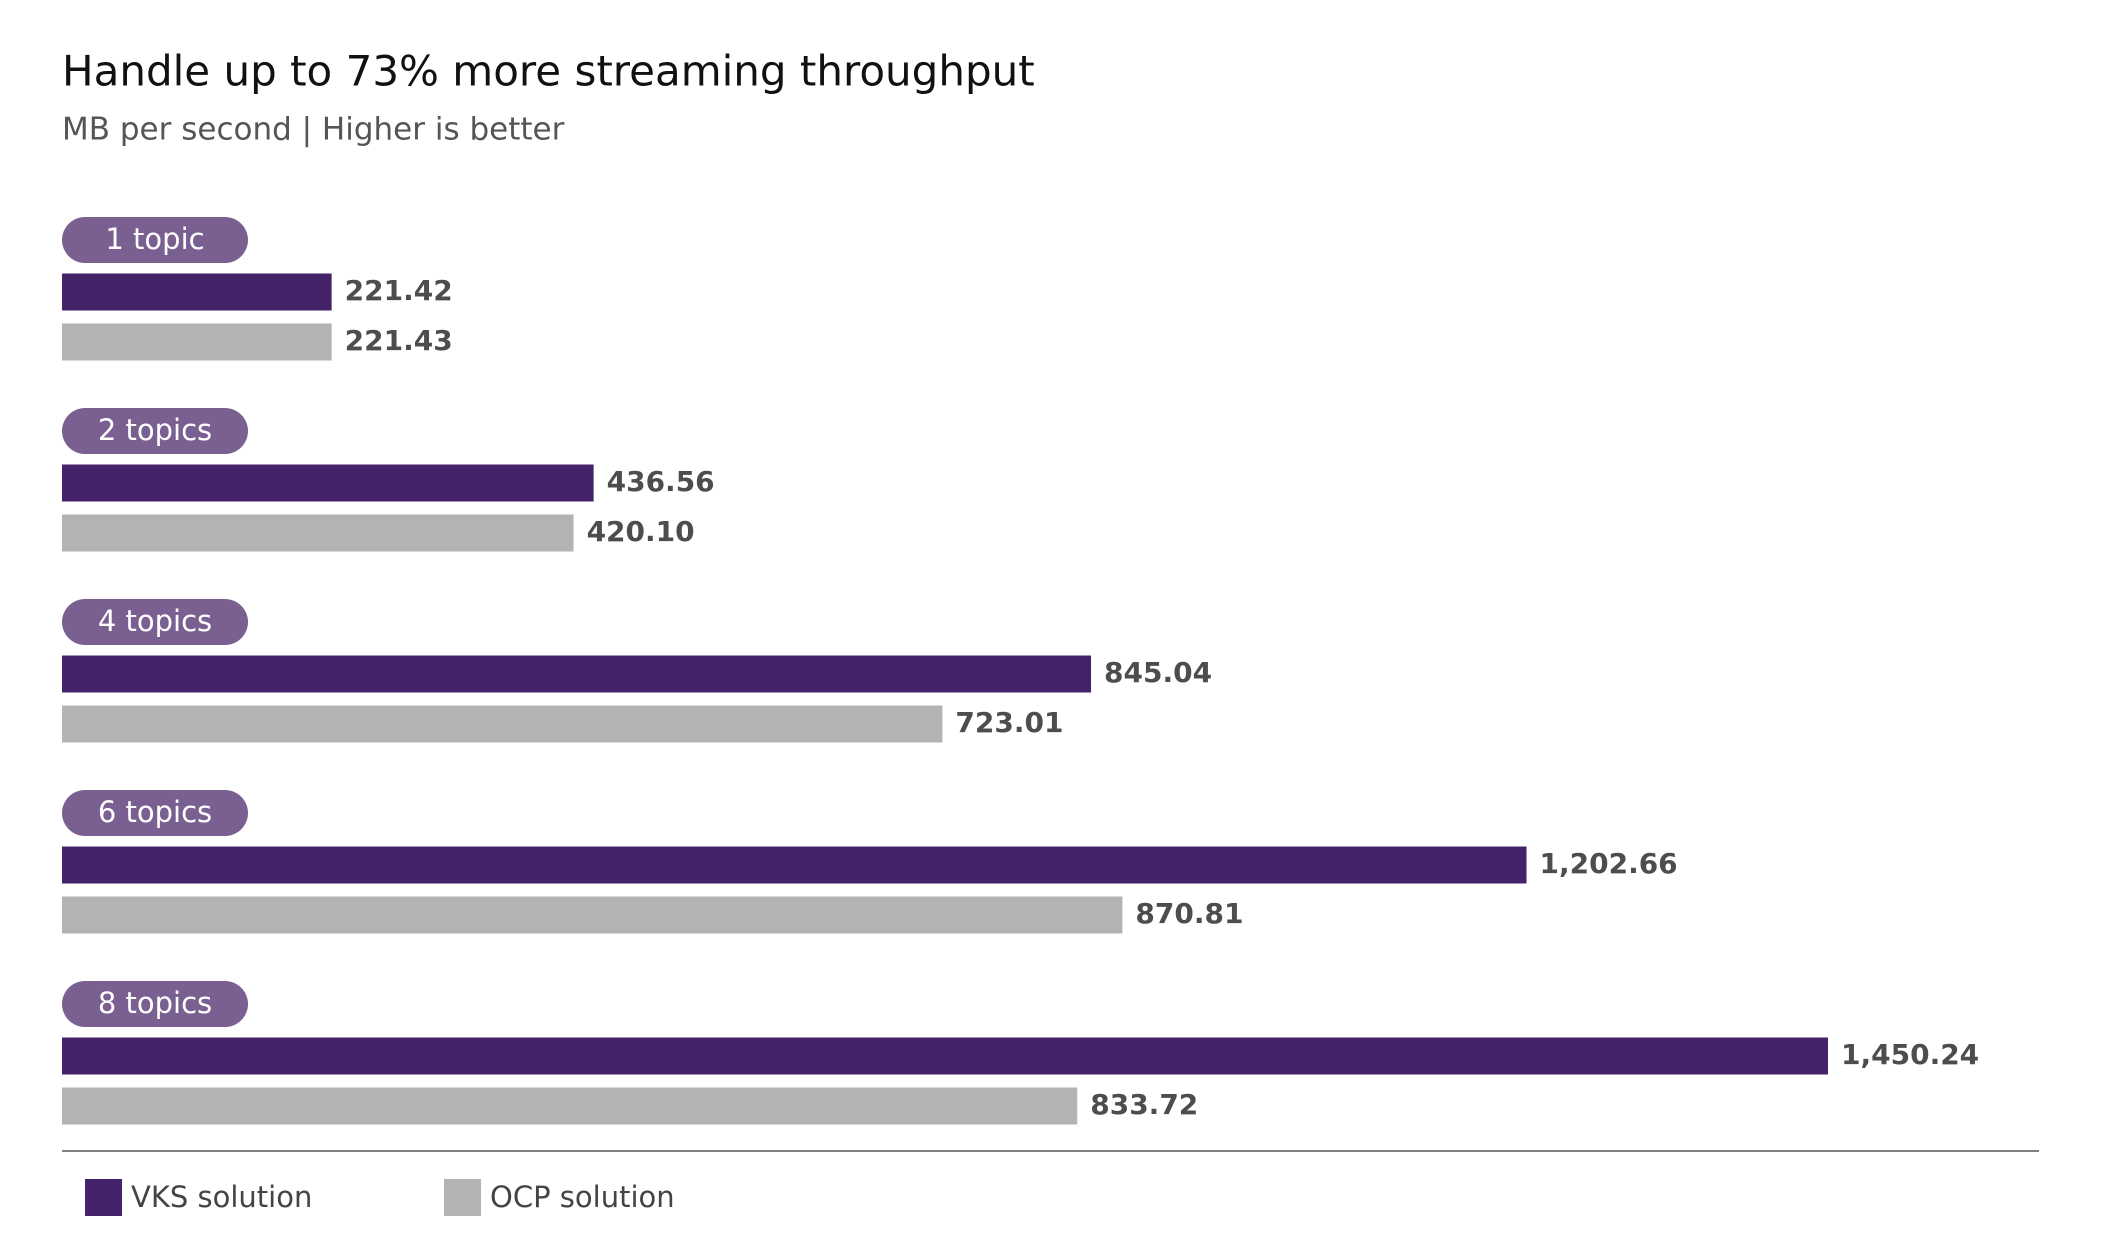 The image size is (2101, 1243). I want to click on value-label: 221.43, so click(399, 340).